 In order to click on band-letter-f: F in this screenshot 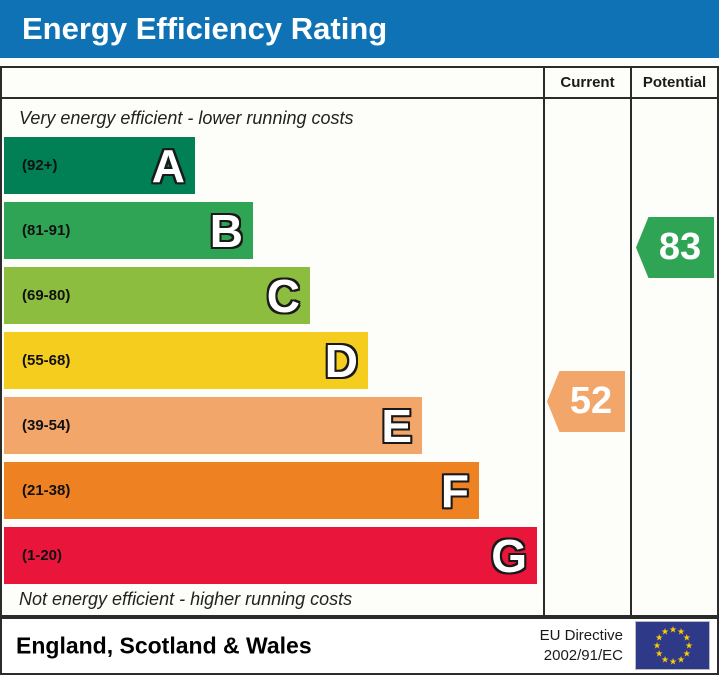, I will do `click(454, 490)`.